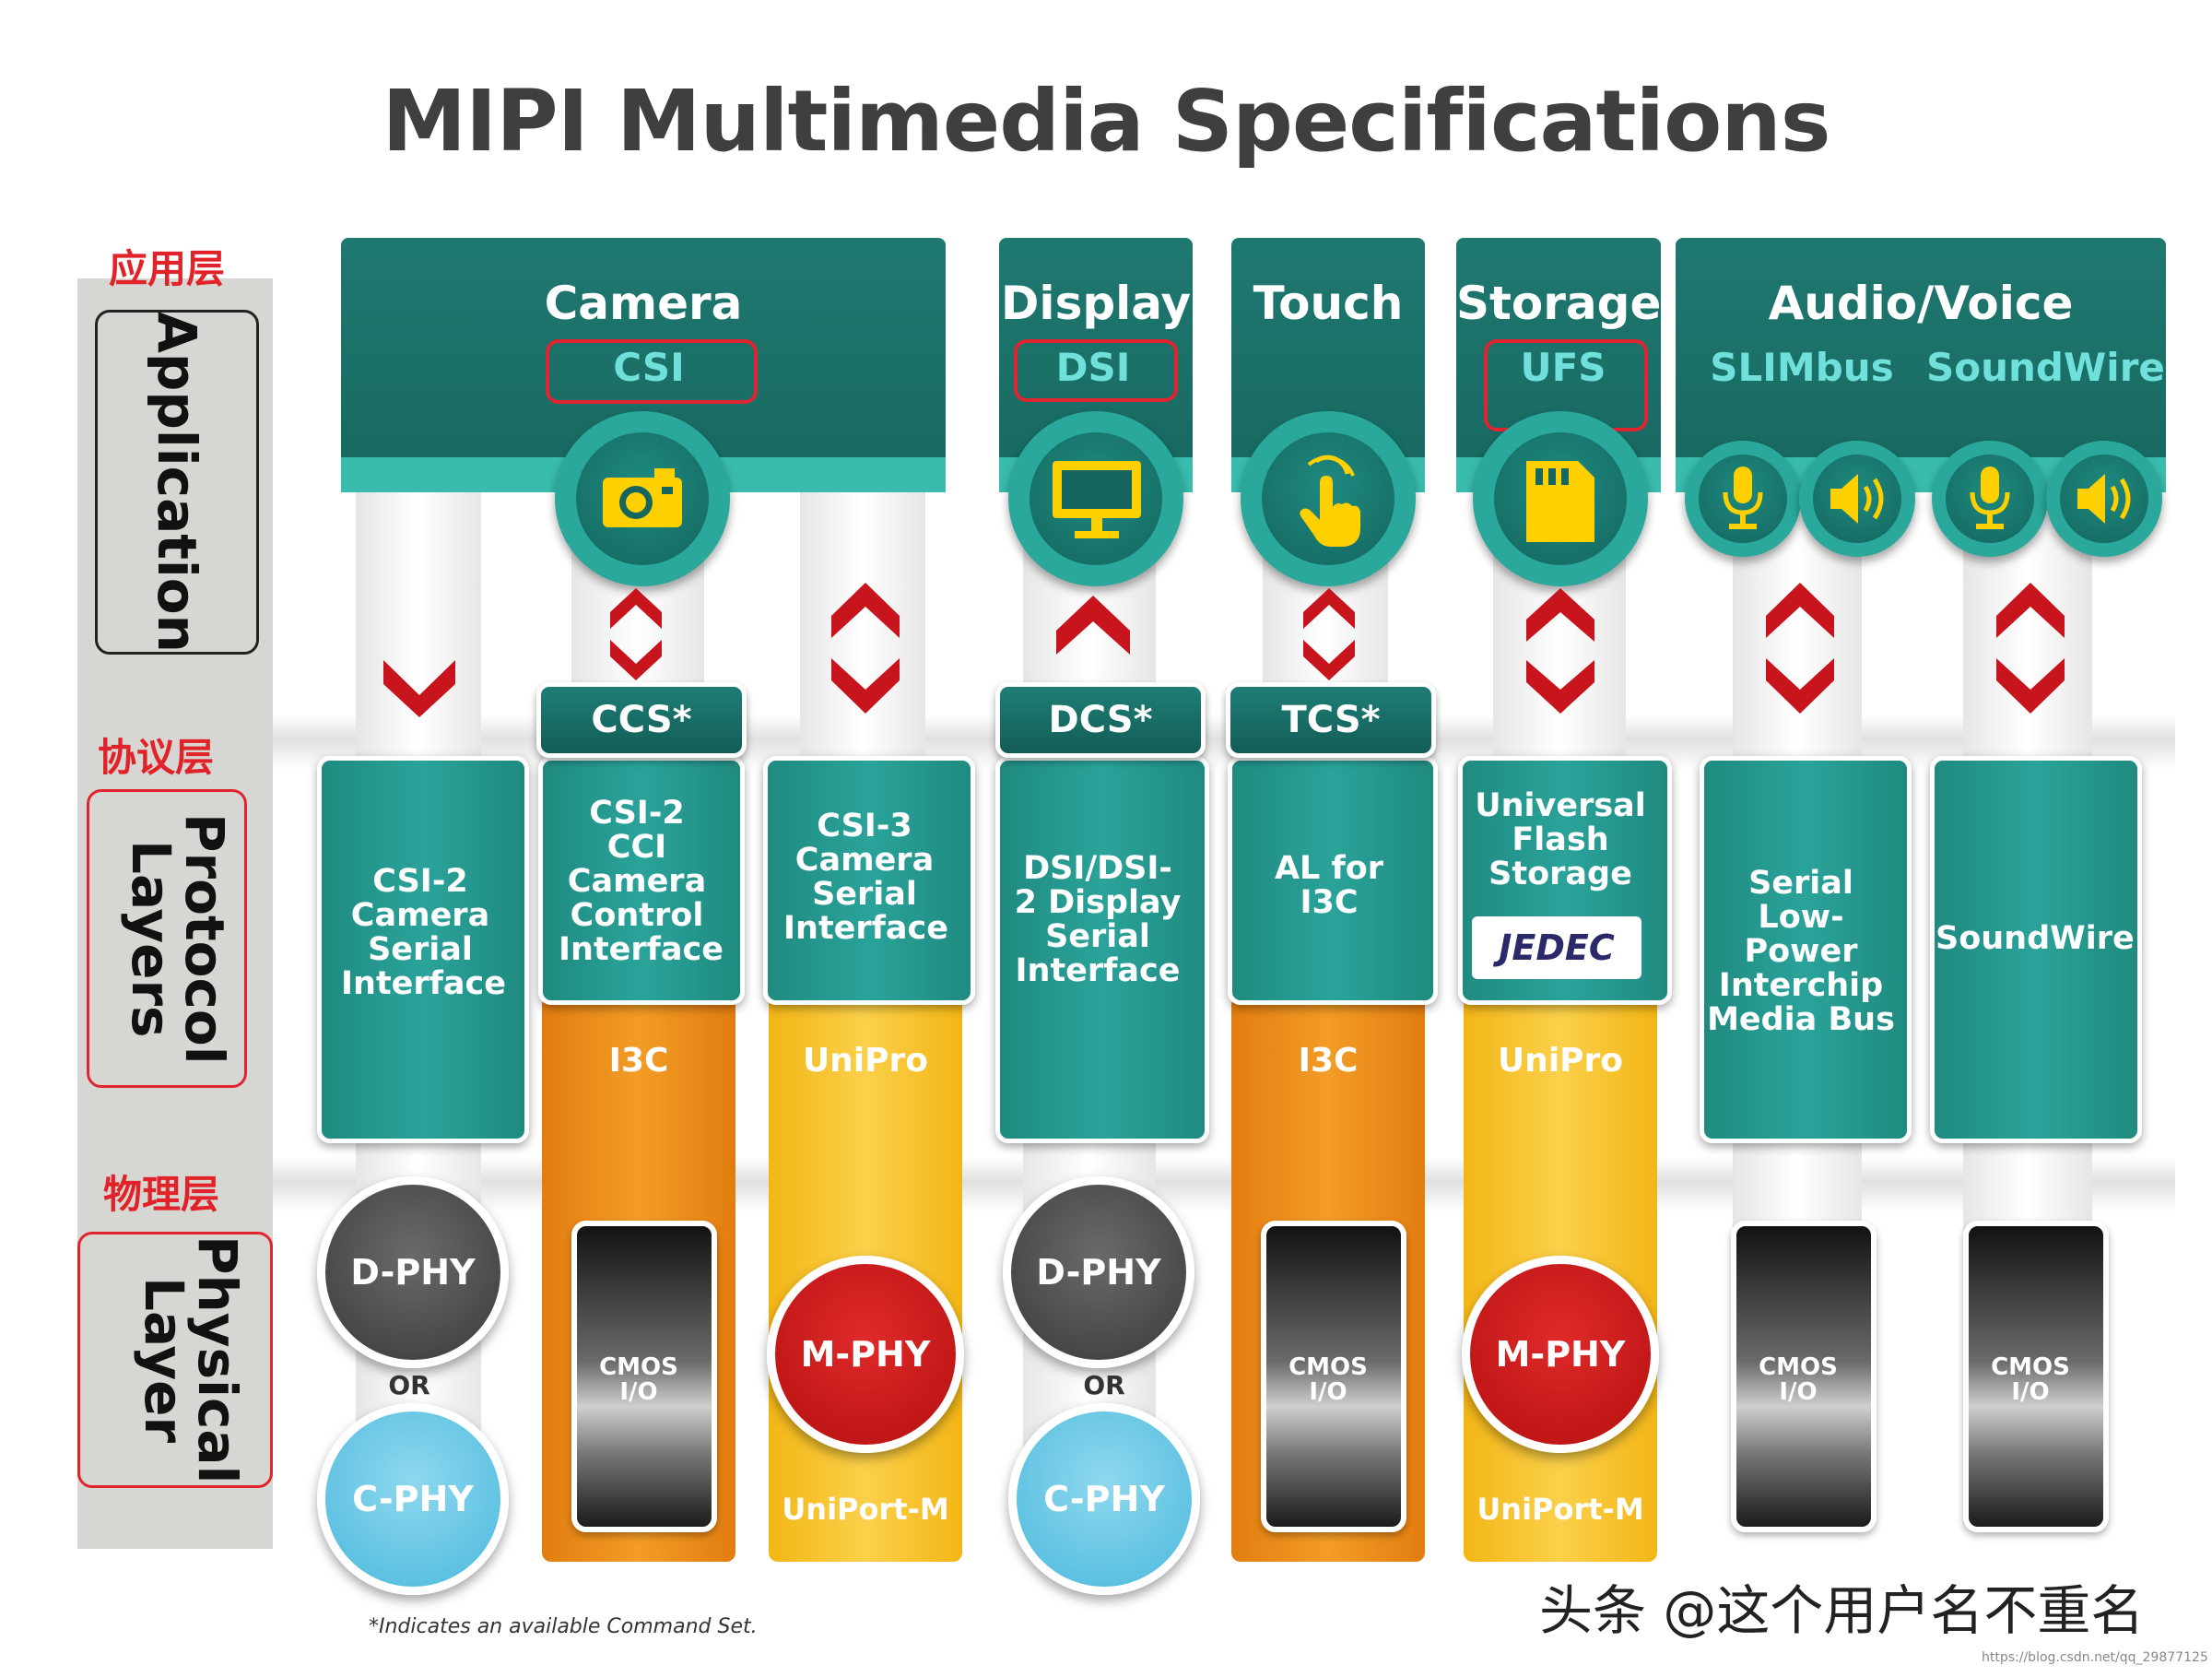  Describe the element at coordinates (1328, 1379) in the screenshot. I see `cmos-io-label-touch: CMOS I/O` at that location.